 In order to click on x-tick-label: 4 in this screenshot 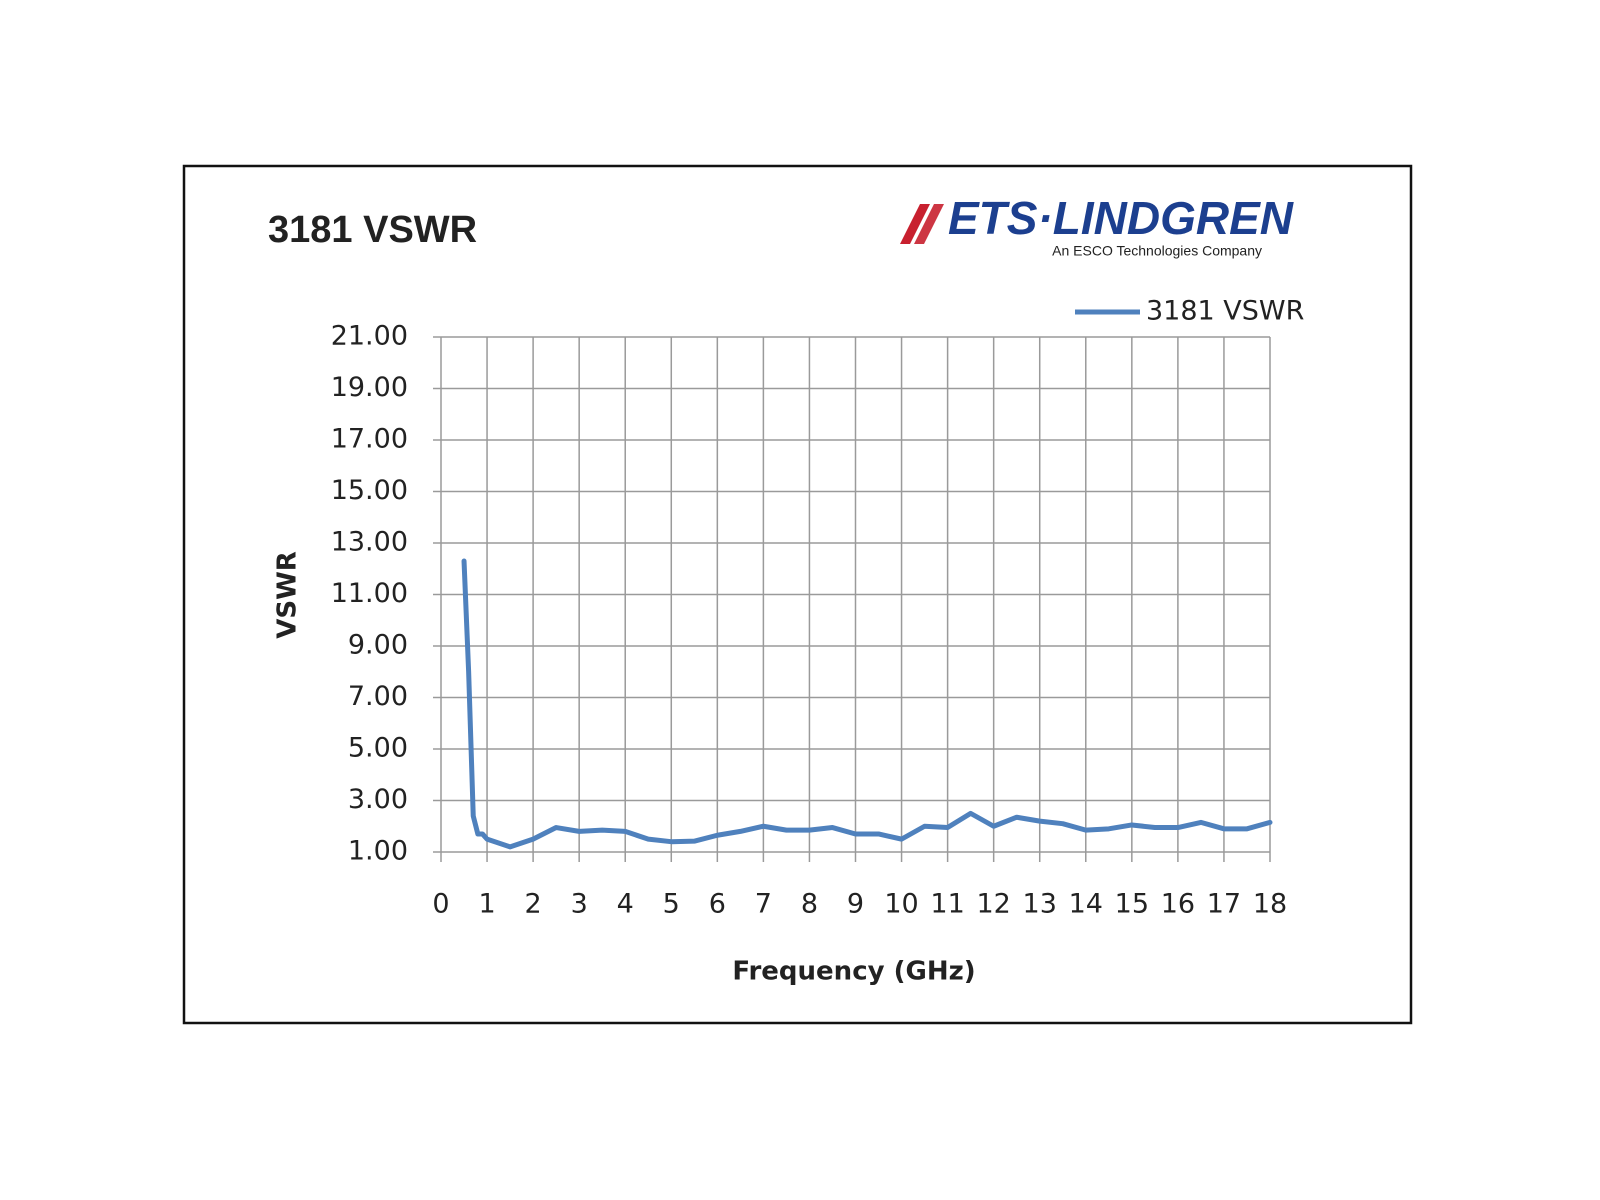, I will do `click(625, 904)`.